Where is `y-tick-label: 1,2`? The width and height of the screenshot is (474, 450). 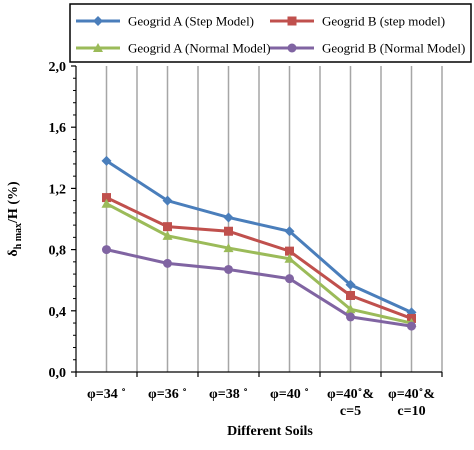 y-tick-label: 1,2 is located at coordinates (58, 189).